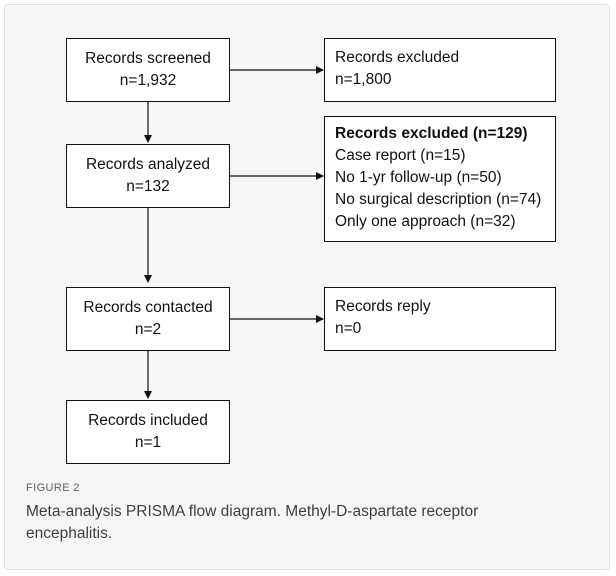  Describe the element at coordinates (418, 177) in the screenshot. I see `exclusion-reason: No 1-yr follow-up (n=50)` at that location.